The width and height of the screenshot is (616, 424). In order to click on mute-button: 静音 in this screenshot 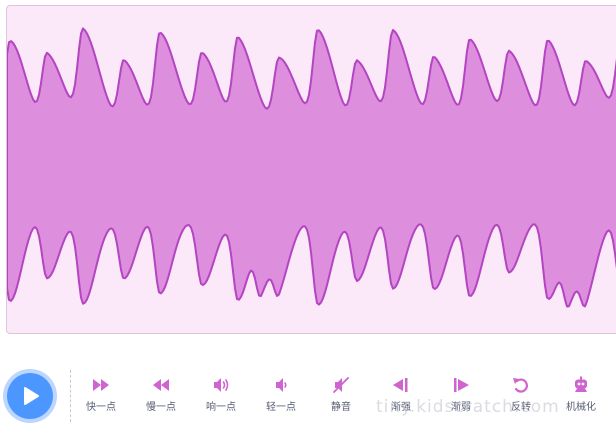, I will do `click(341, 398)`.